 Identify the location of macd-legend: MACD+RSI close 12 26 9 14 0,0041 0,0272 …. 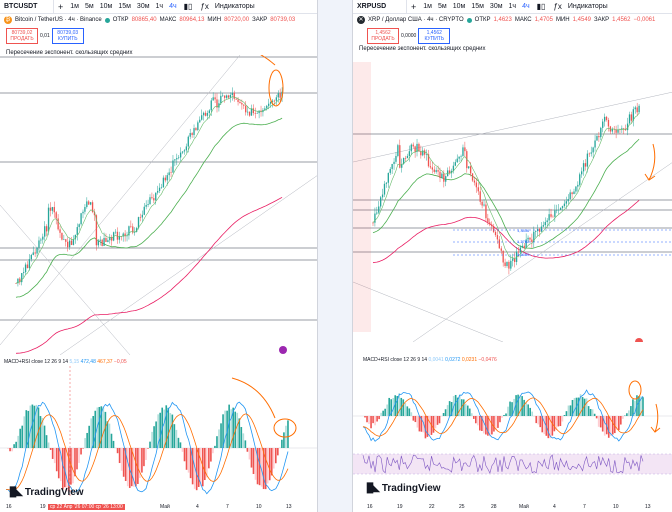
(430, 360).